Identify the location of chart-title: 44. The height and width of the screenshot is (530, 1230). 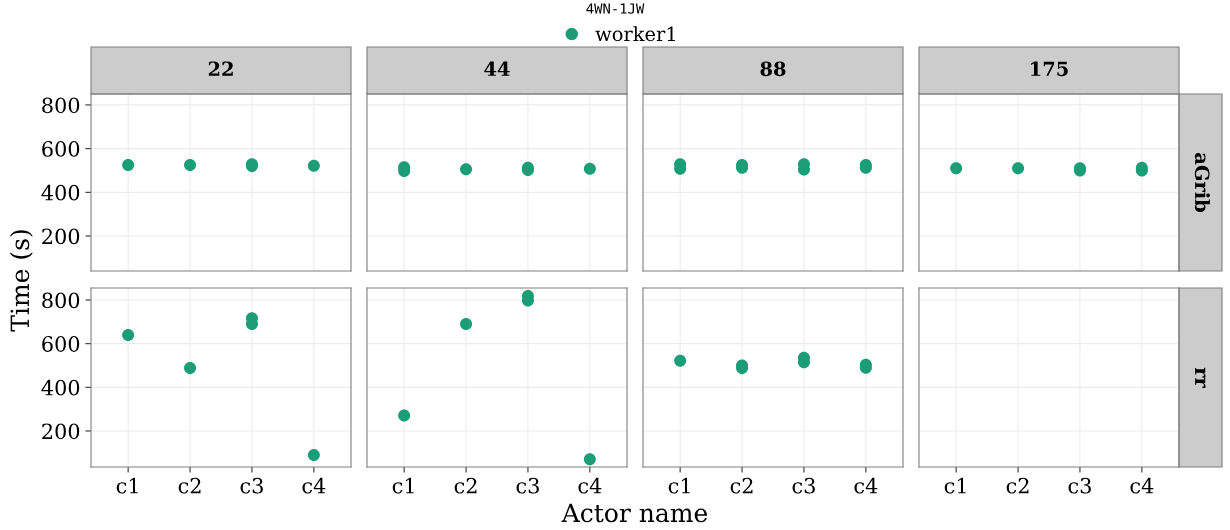
(497, 68).